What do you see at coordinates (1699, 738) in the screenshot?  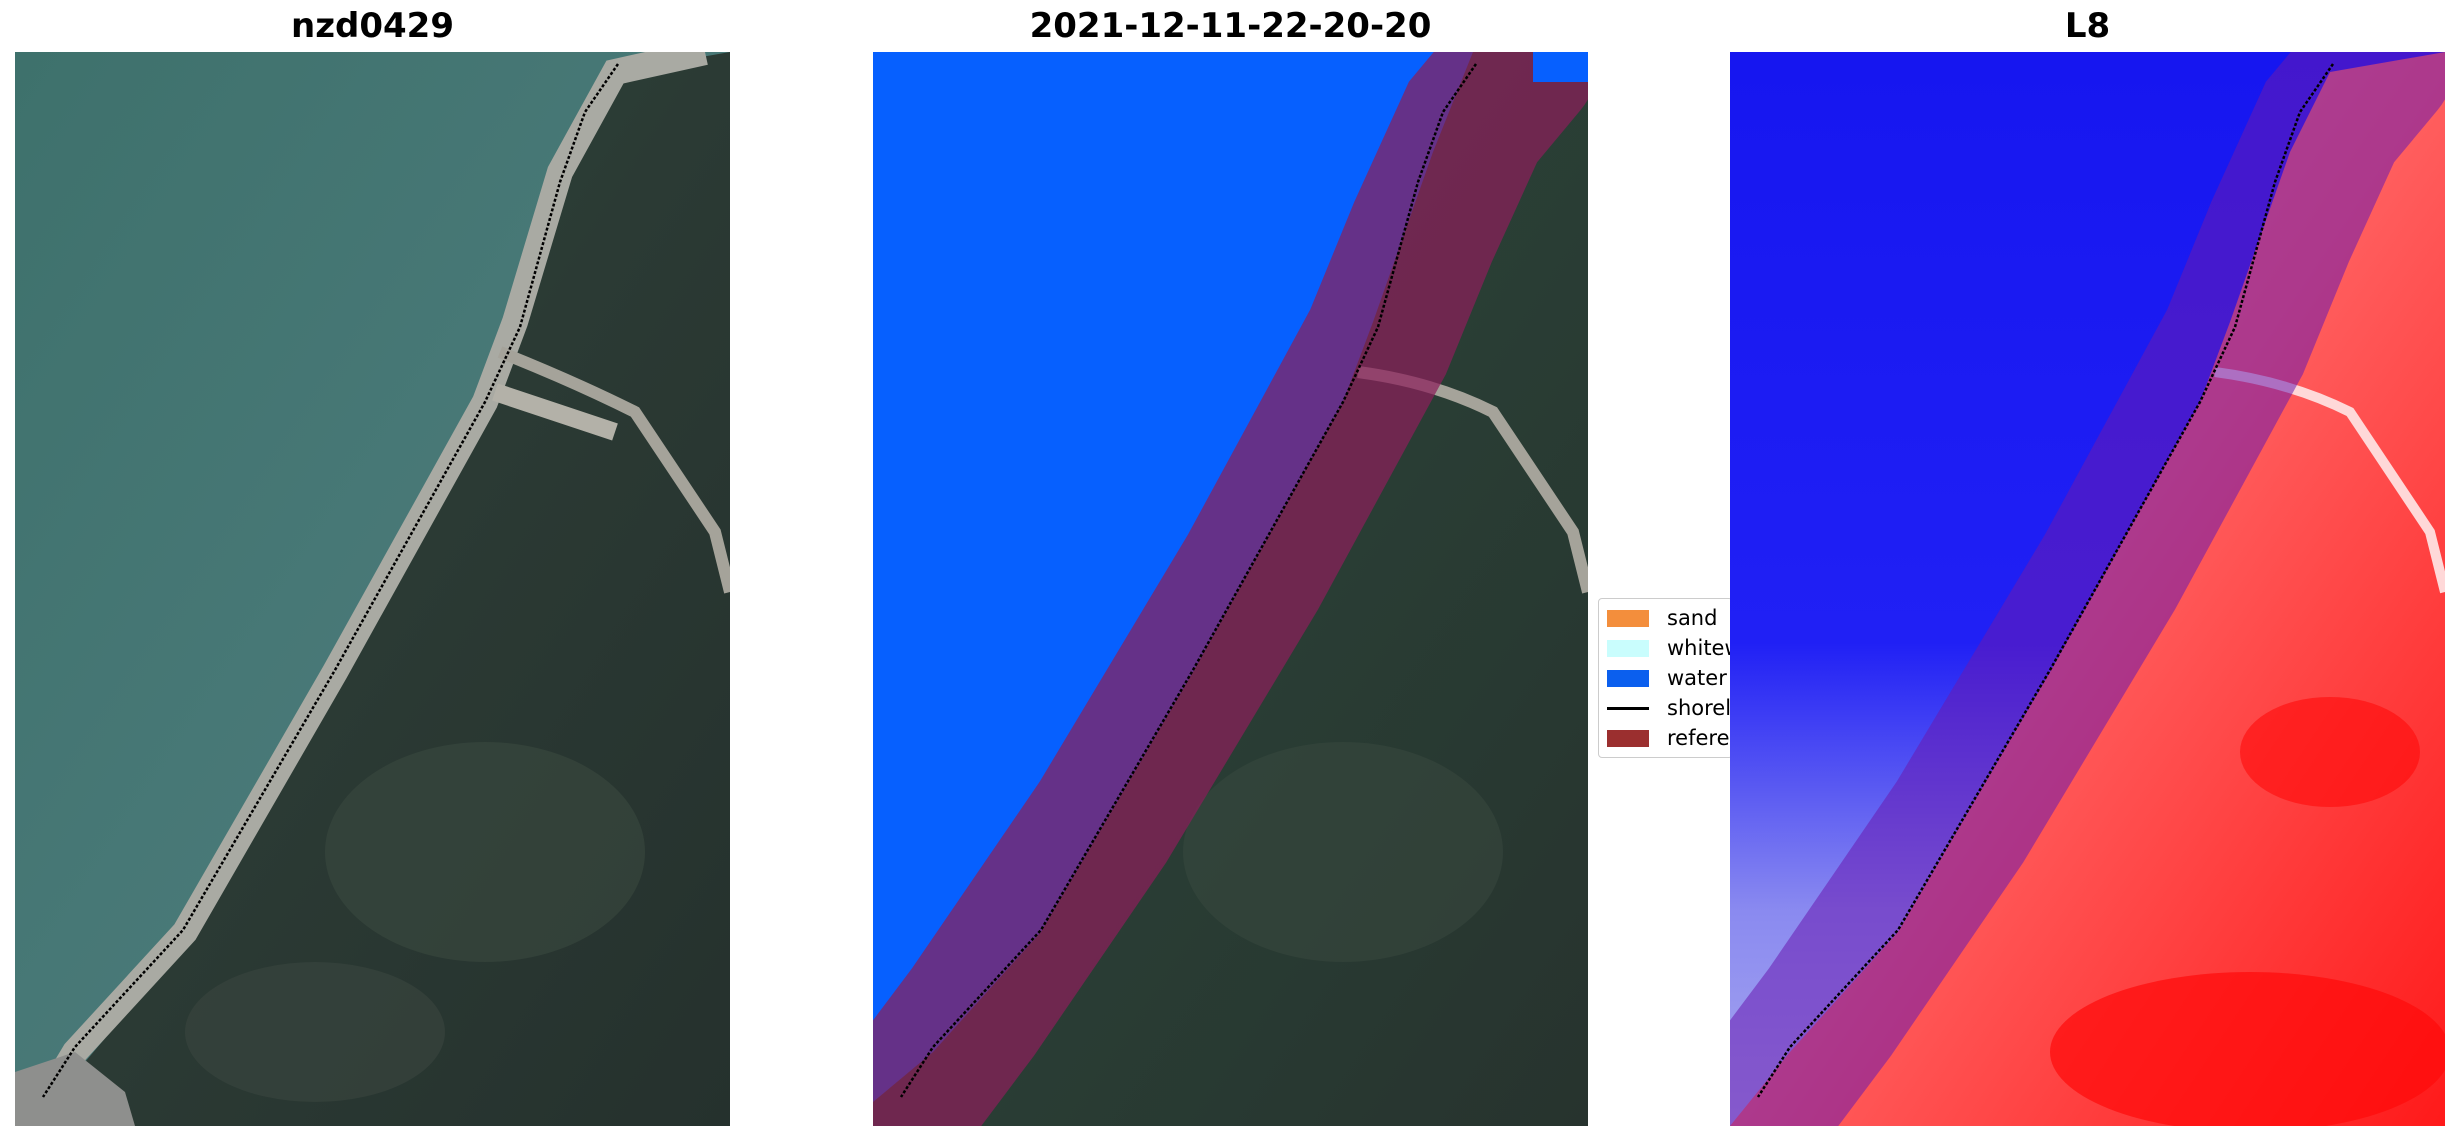 I see `legend-label: reference shoreline buffer` at bounding box center [1699, 738].